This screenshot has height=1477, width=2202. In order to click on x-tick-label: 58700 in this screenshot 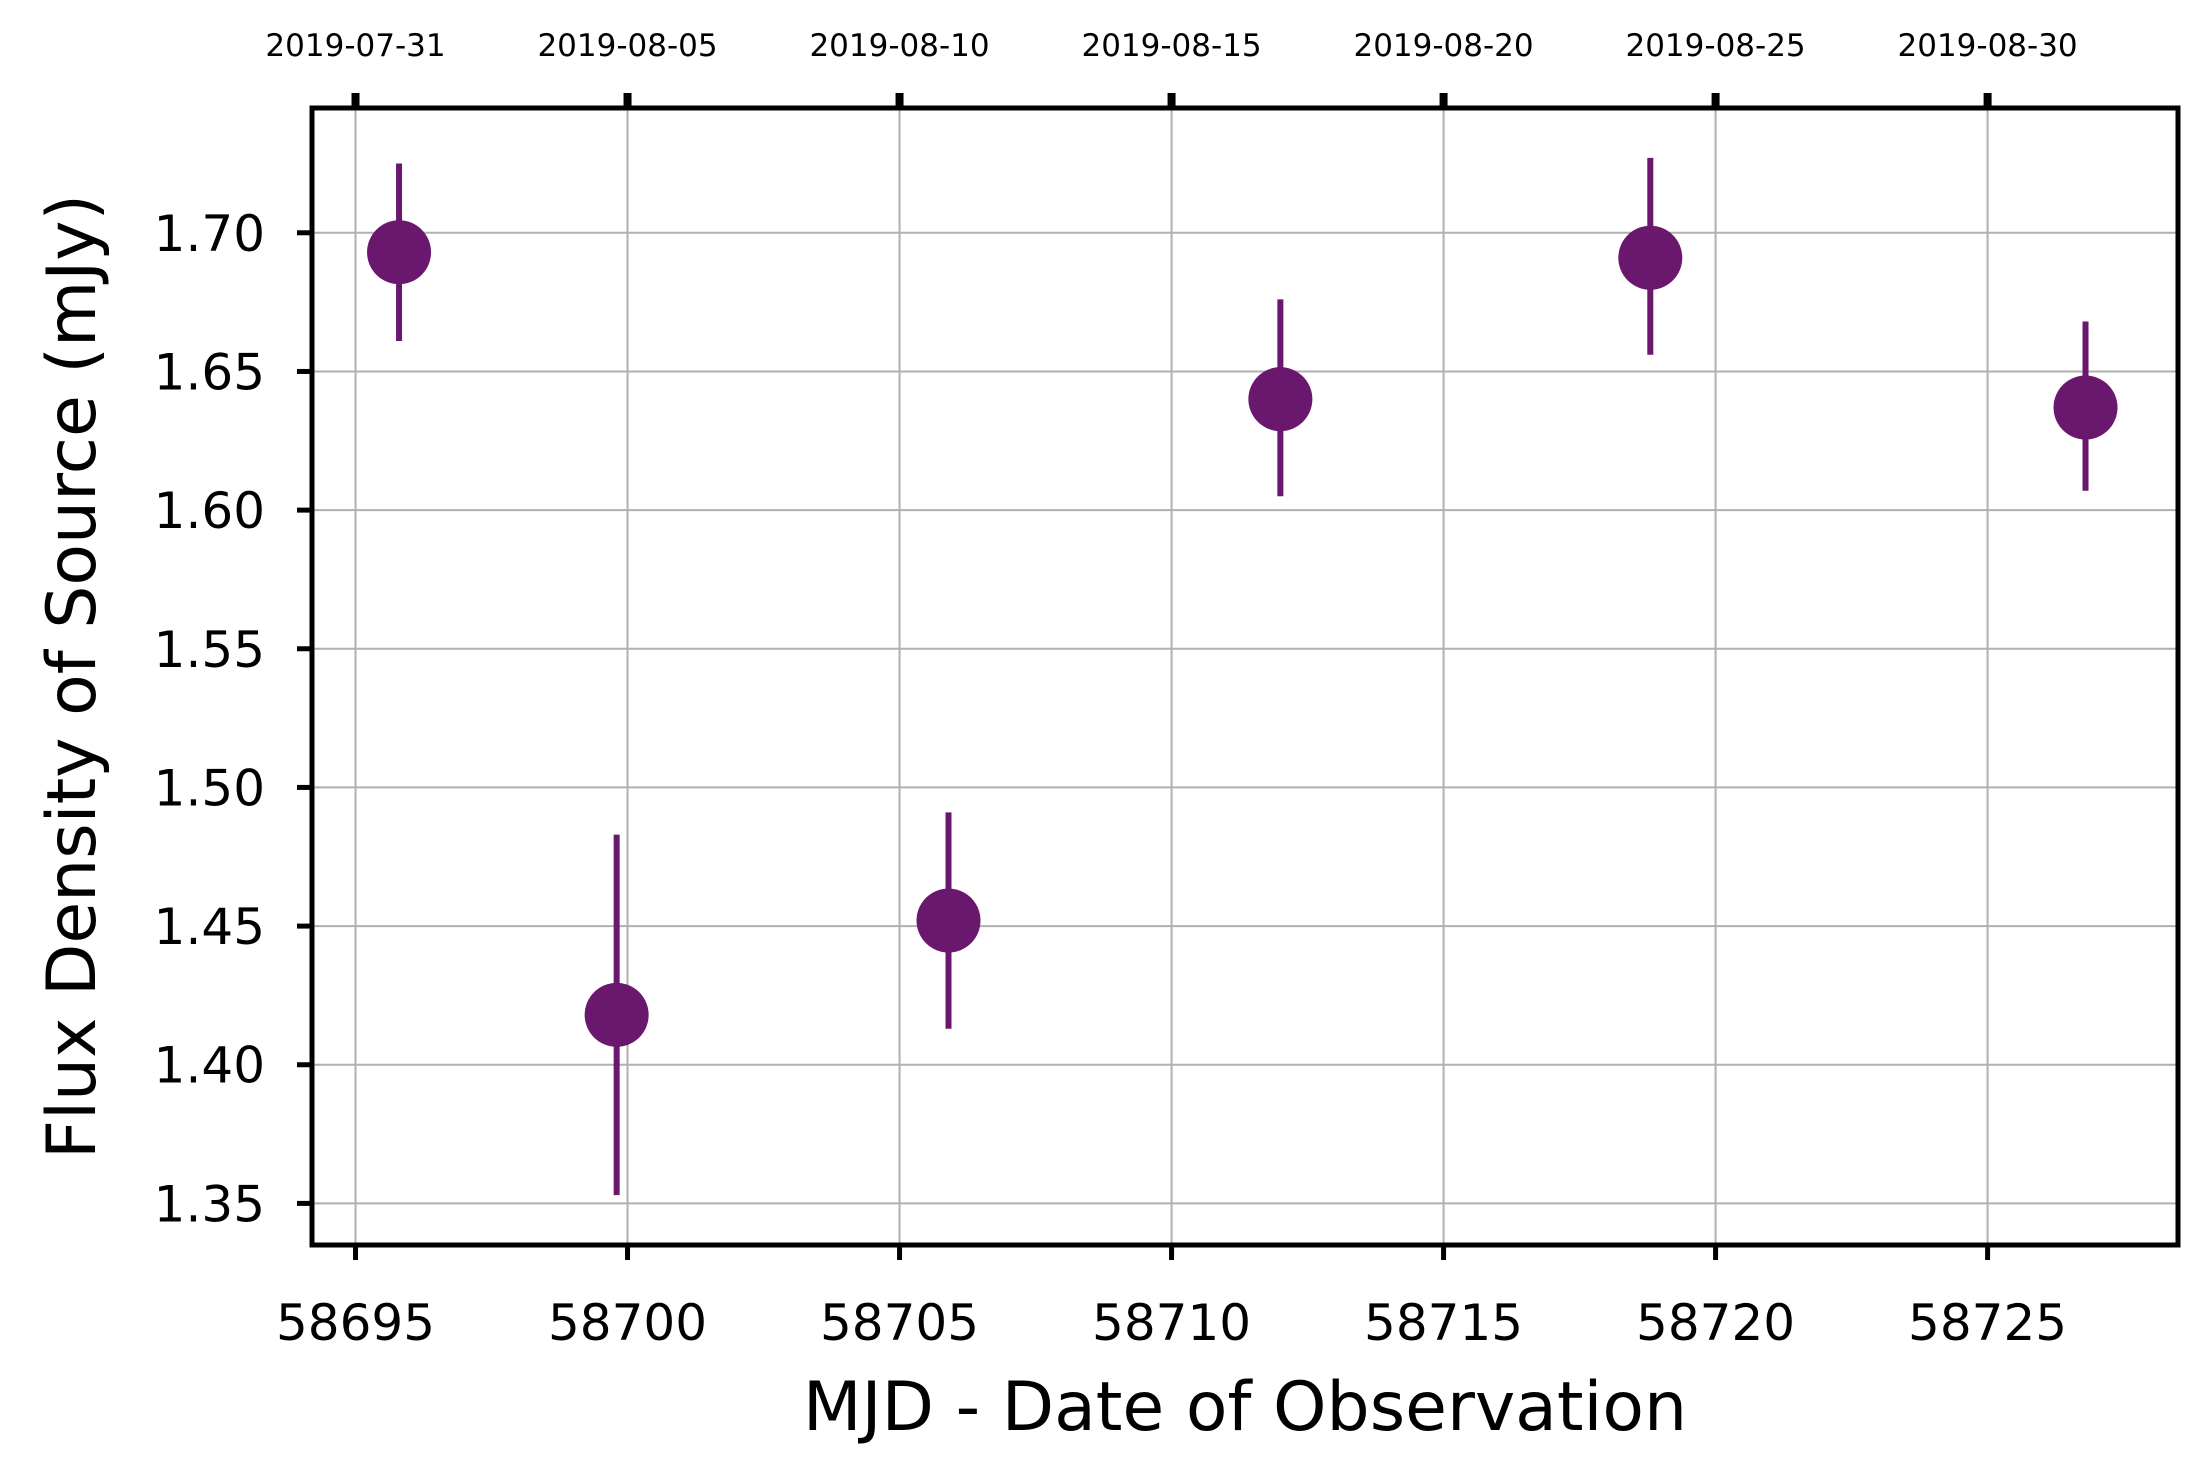, I will do `click(627, 1323)`.